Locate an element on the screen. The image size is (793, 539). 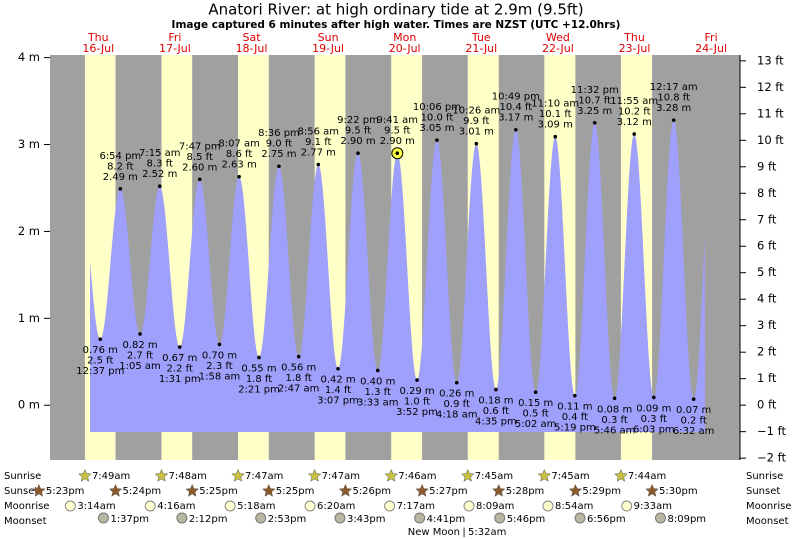
weekday-label: Sun is located at coordinates (328, 37).